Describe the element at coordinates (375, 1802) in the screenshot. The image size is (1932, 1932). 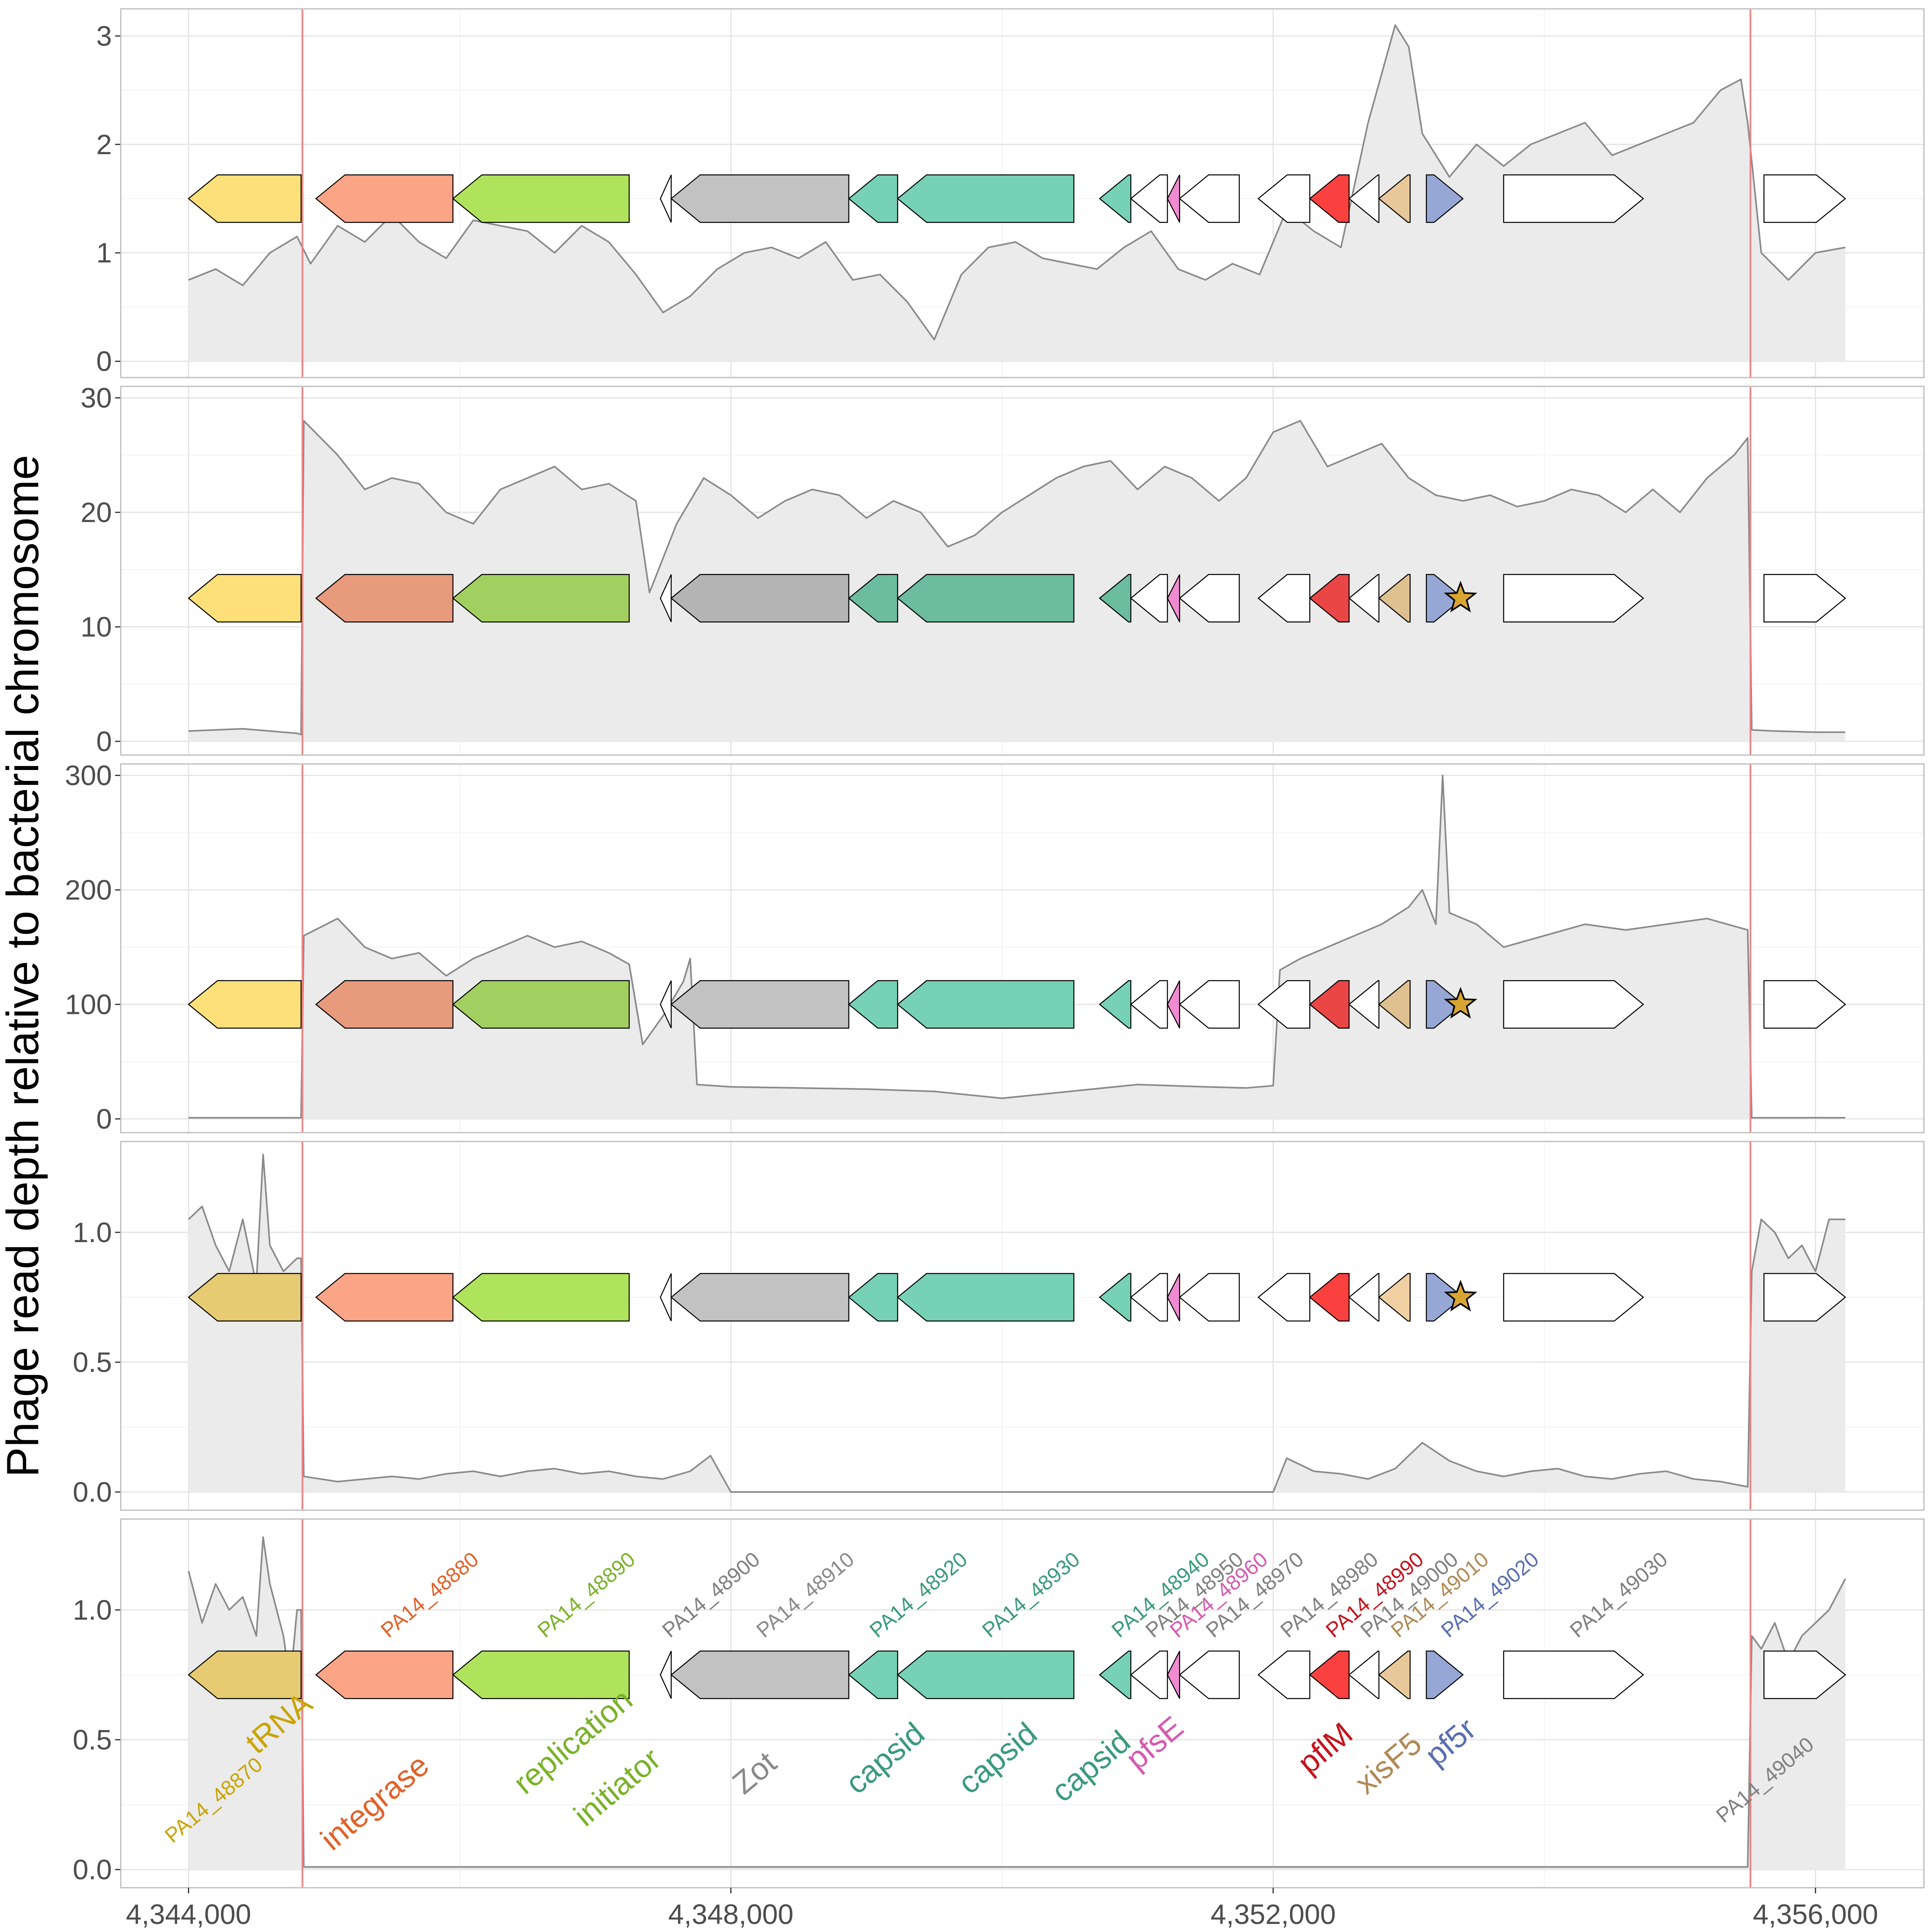
I see `gene-product-label: integrase` at that location.